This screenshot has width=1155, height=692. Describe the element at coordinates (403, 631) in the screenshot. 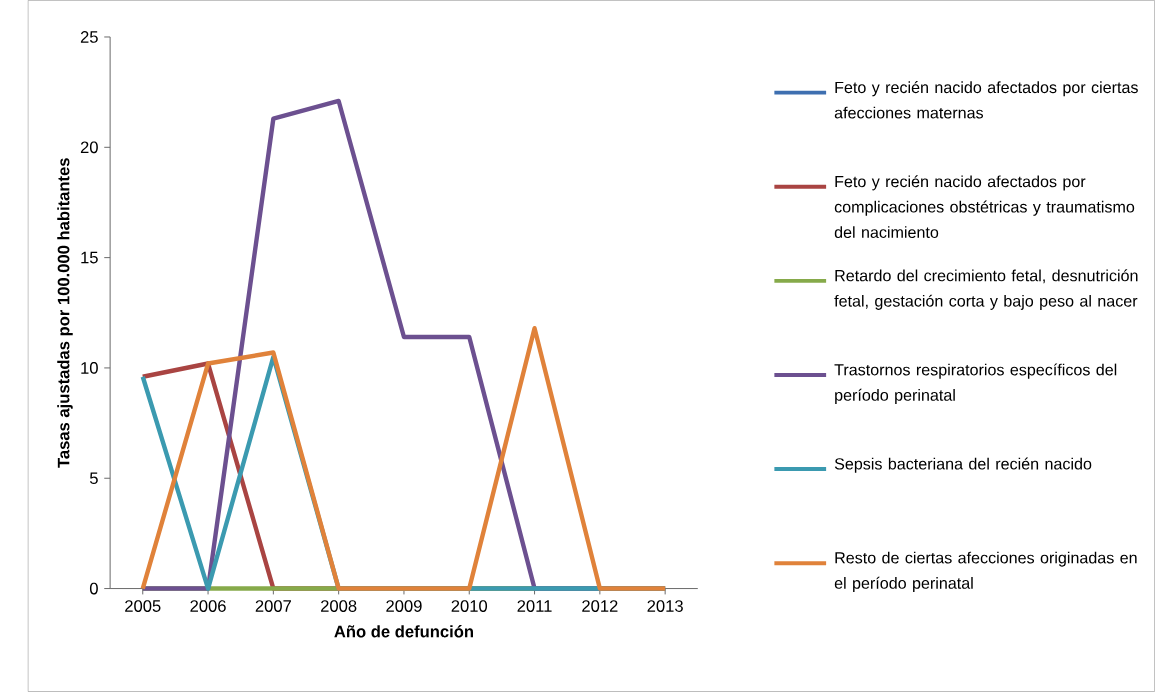

I see `x-axis-title: Año de defunción` at that location.